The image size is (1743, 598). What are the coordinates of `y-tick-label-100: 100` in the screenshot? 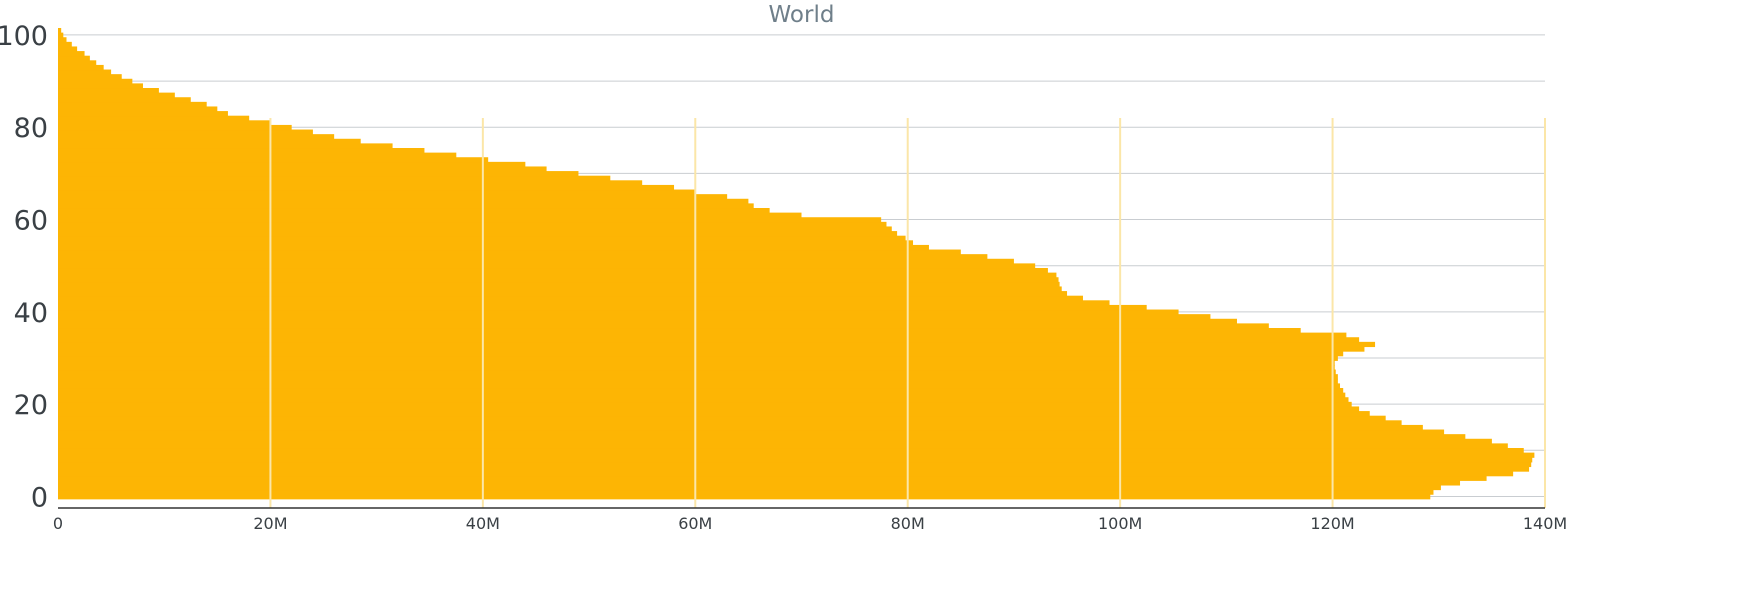 It's located at (24, 36).